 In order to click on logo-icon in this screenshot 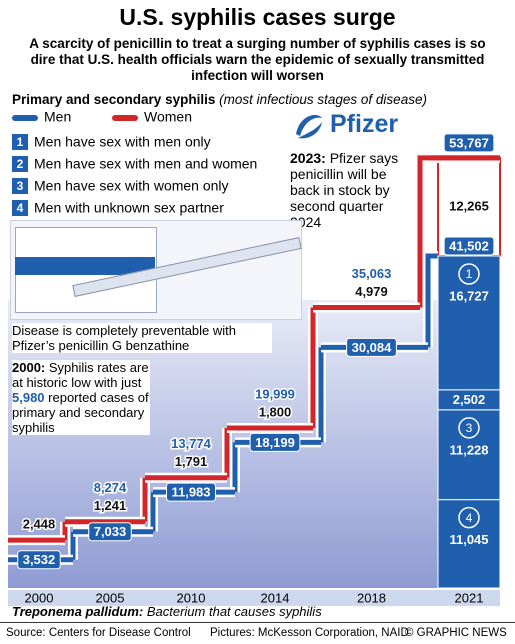, I will do `click(309, 127)`.